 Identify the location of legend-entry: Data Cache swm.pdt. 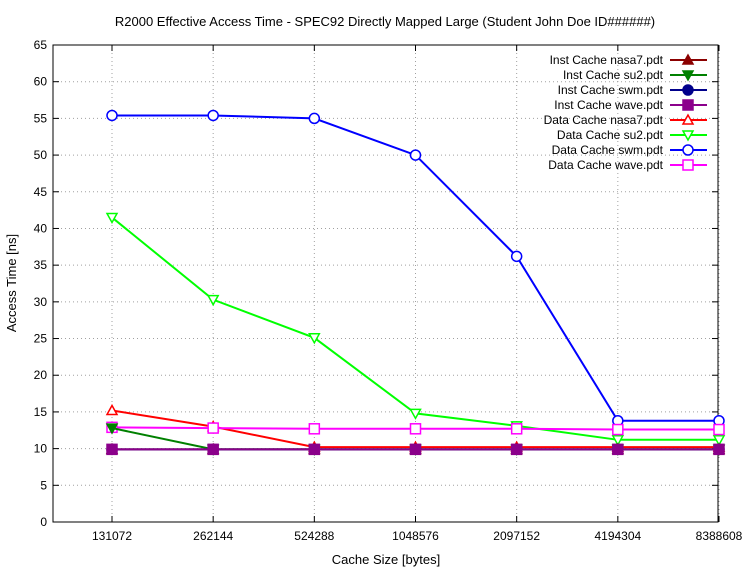
(629, 150).